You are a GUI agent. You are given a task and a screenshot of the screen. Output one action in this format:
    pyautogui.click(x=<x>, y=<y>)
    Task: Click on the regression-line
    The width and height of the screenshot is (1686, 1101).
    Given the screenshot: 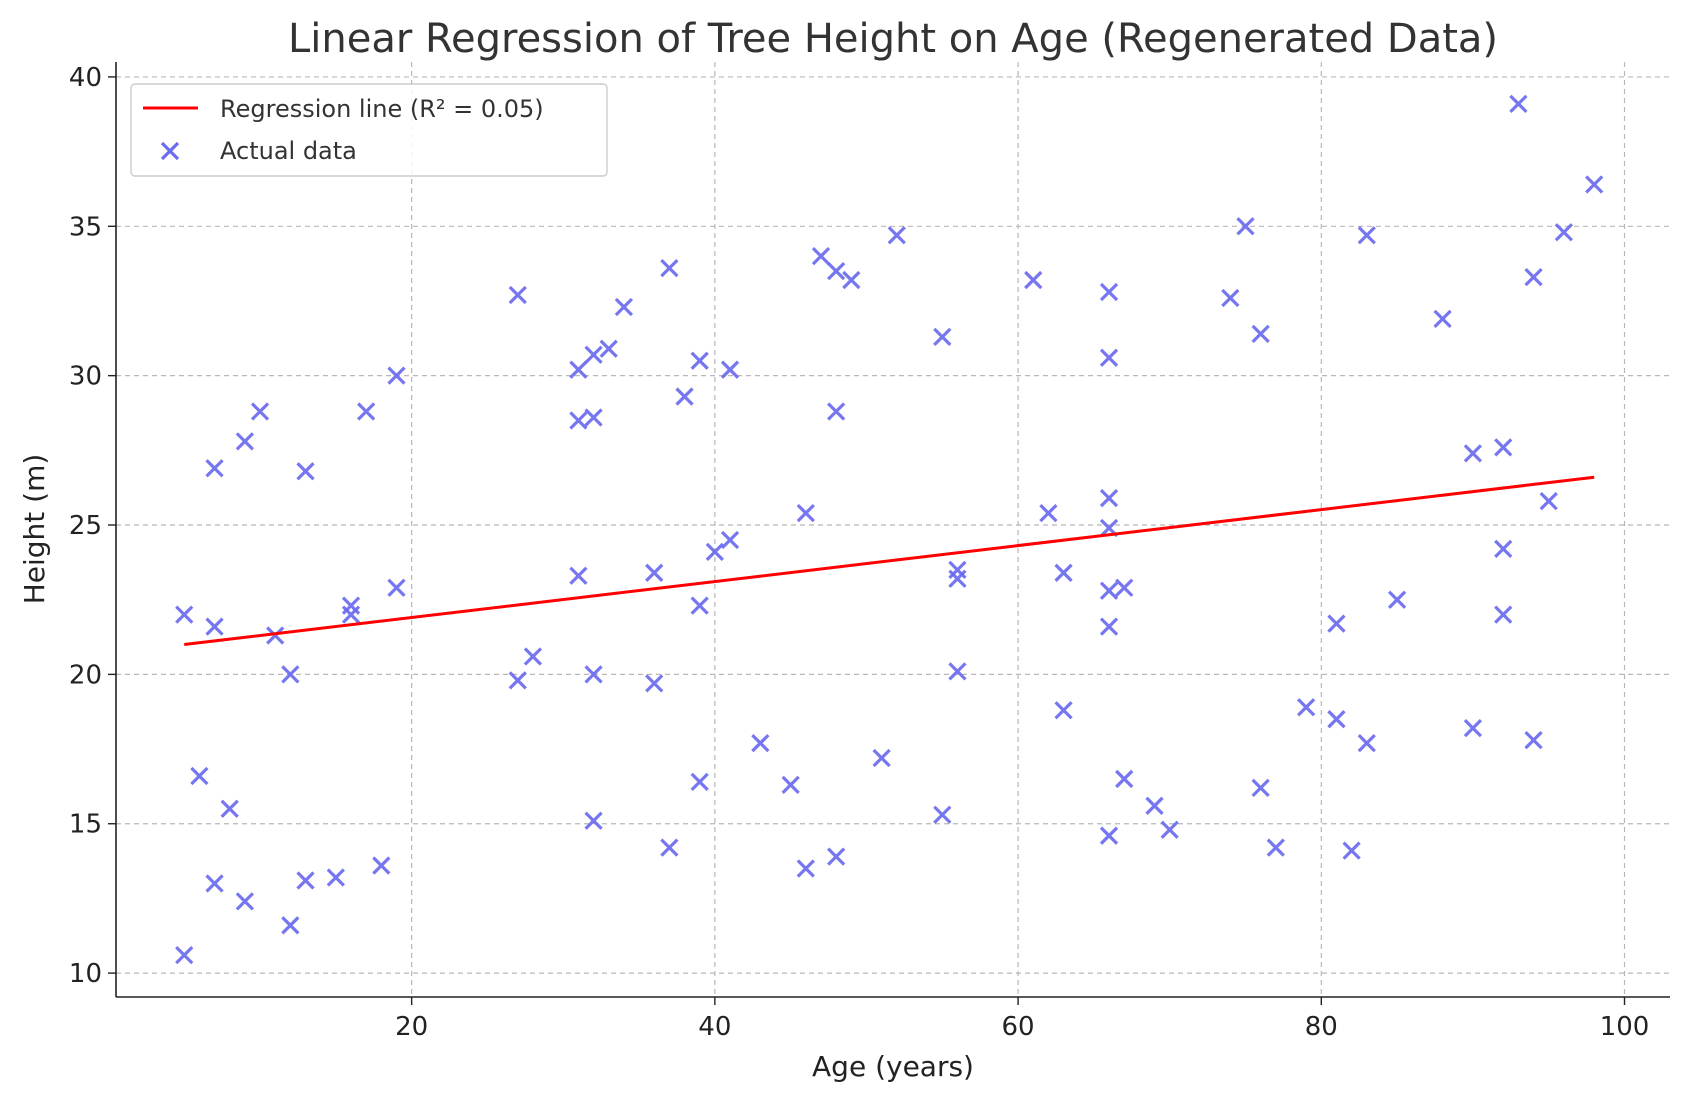 What is the action you would take?
    pyautogui.click(x=889, y=560)
    